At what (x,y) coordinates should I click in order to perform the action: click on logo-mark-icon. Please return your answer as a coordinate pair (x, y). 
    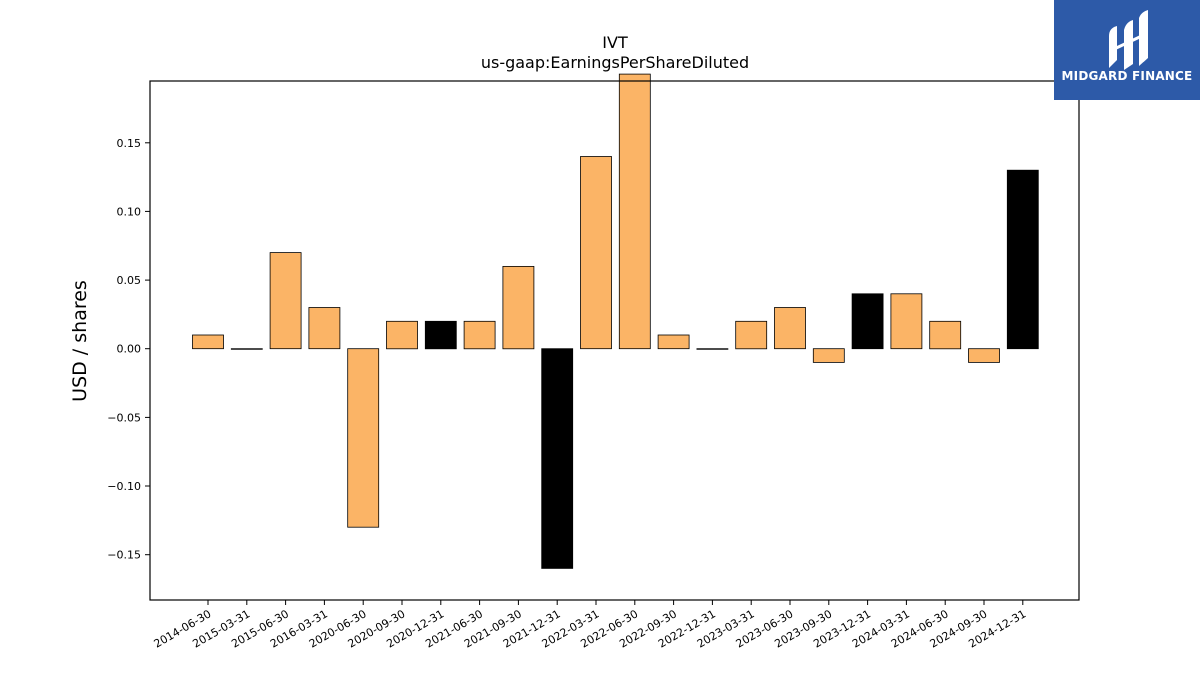
    Looking at the image, I should click on (1128, 40).